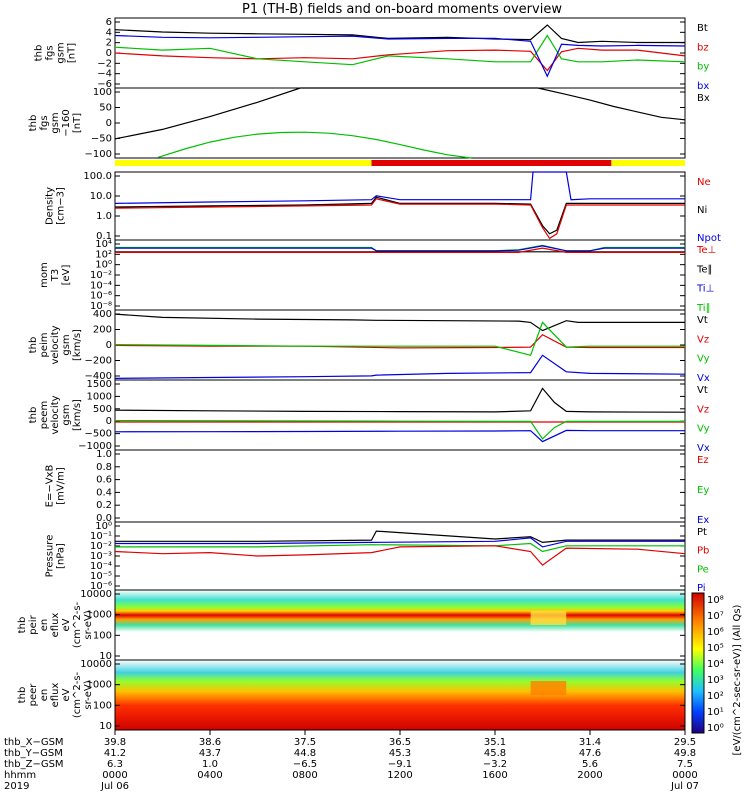 The height and width of the screenshot is (800, 750). I want to click on y-tick-label: −4, so click(104, 74).